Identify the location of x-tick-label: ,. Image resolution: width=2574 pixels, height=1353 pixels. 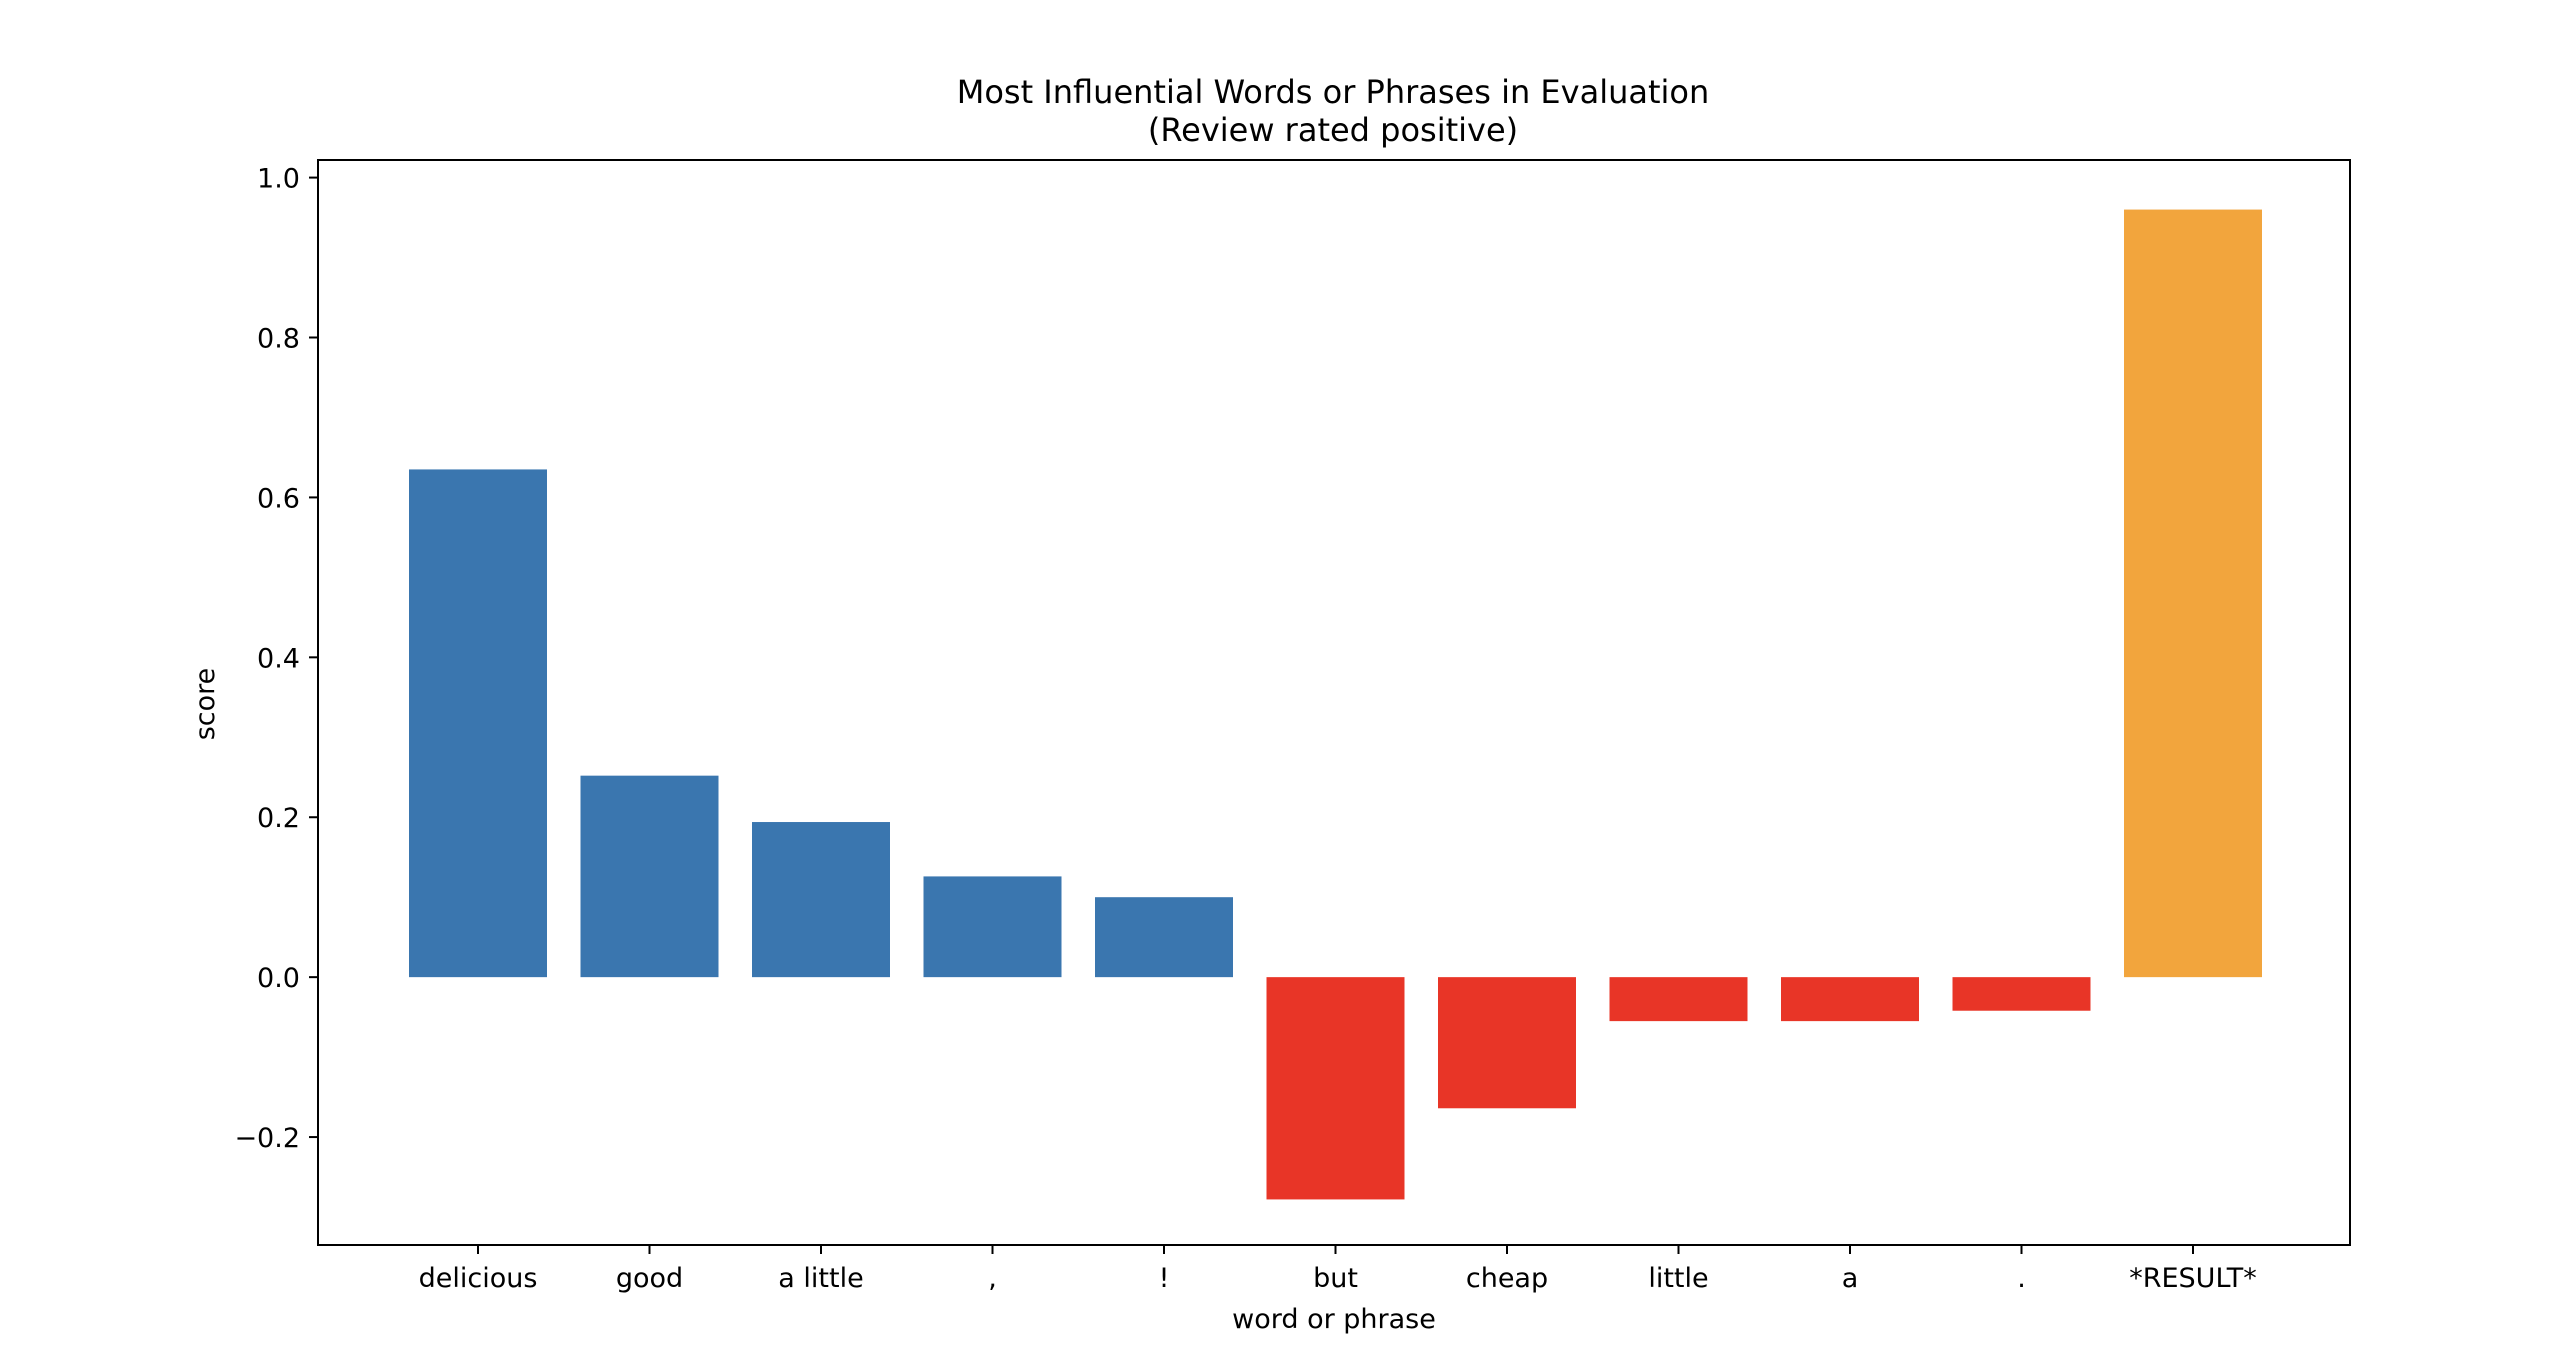
(992, 1278).